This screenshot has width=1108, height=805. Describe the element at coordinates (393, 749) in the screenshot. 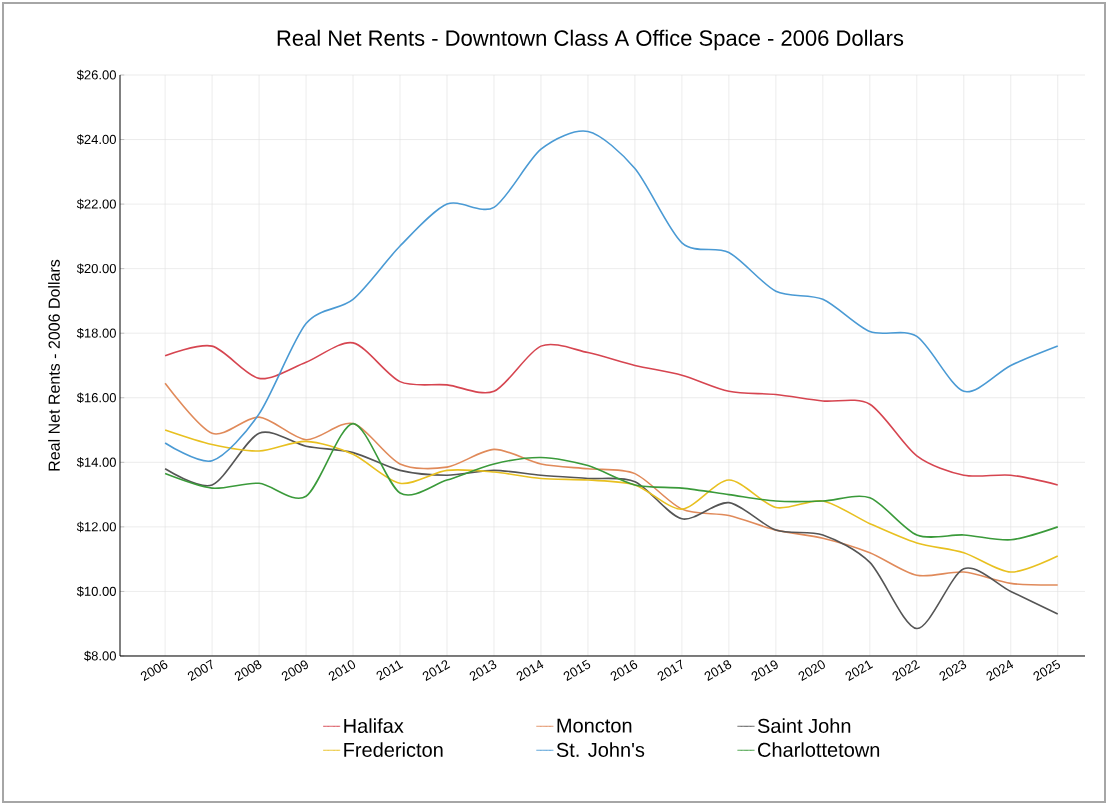

I see `legend-label: Fredericton` at that location.